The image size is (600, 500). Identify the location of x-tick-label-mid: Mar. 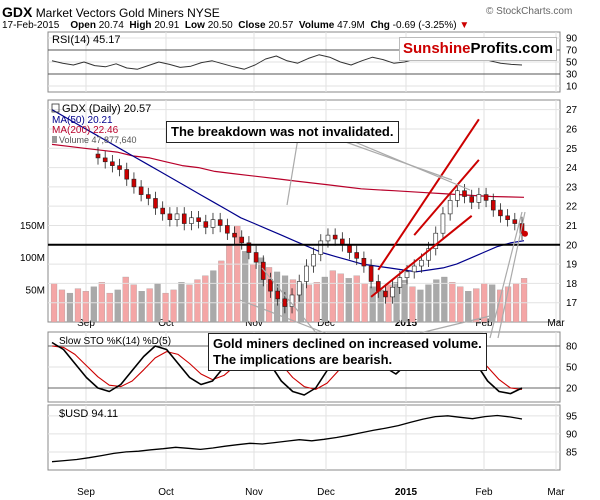
(556, 323).